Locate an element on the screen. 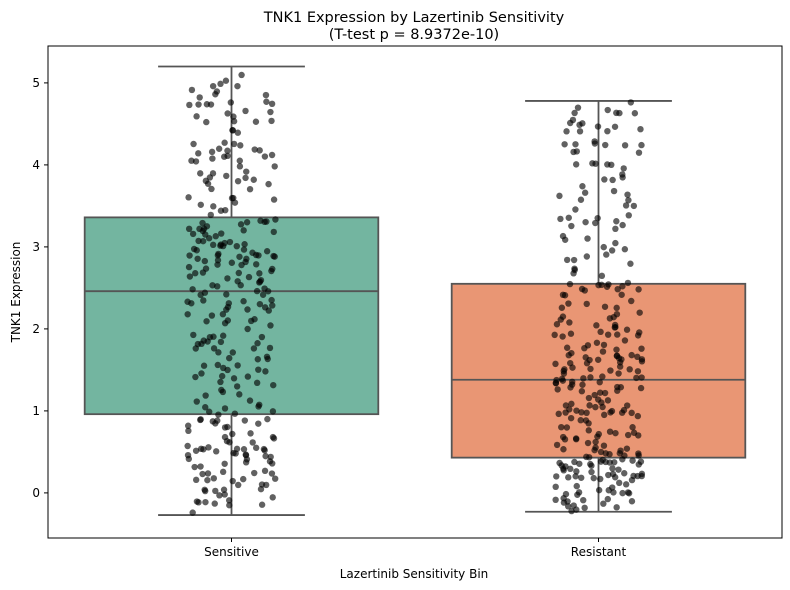 The height and width of the screenshot is (590, 790). y-tick-label: 1 is located at coordinates (36, 411).